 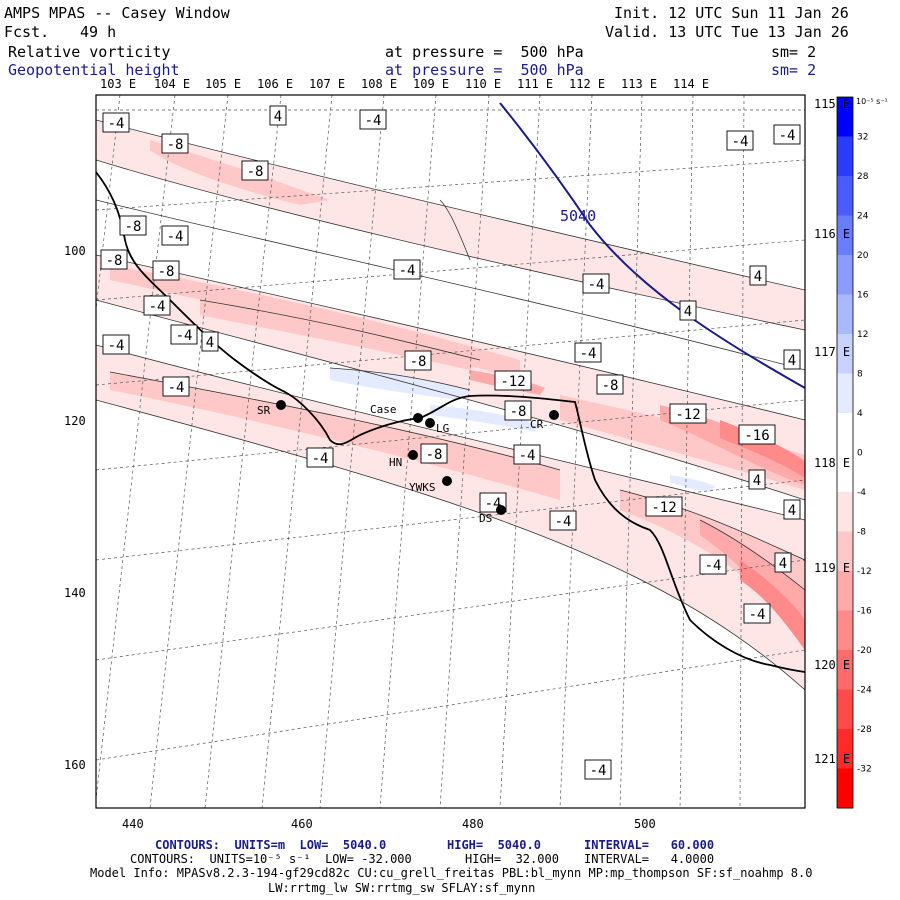 What do you see at coordinates (832, 352) in the screenshot?
I see `lat-tick-label: 117 E` at bounding box center [832, 352].